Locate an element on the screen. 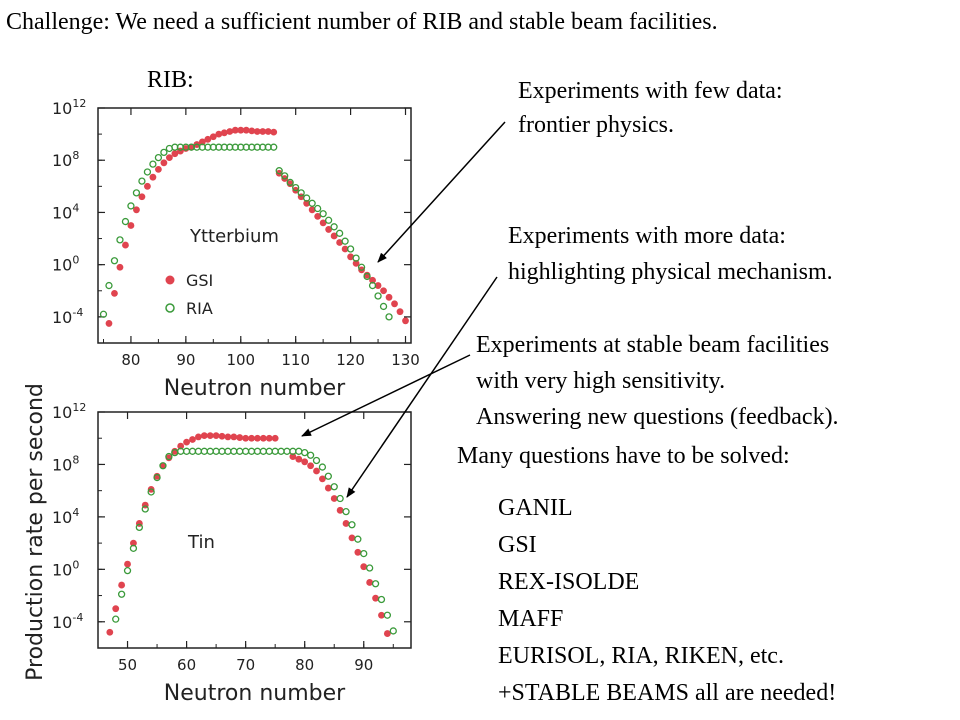 The width and height of the screenshot is (960, 720). y-tick-label: 10⁴ is located at coordinates (65, 516).